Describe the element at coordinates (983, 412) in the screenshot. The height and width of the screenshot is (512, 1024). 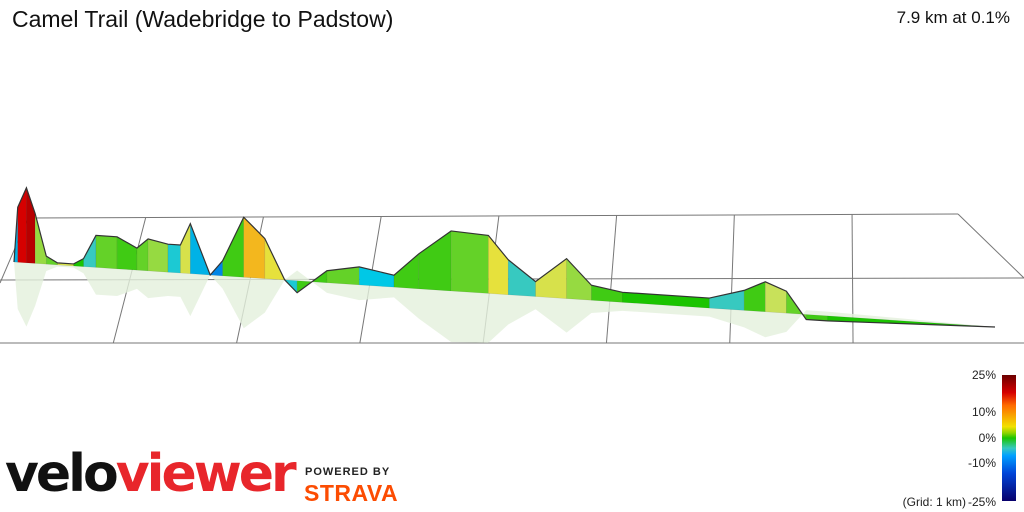
I see `legend-label-10: 10%` at that location.